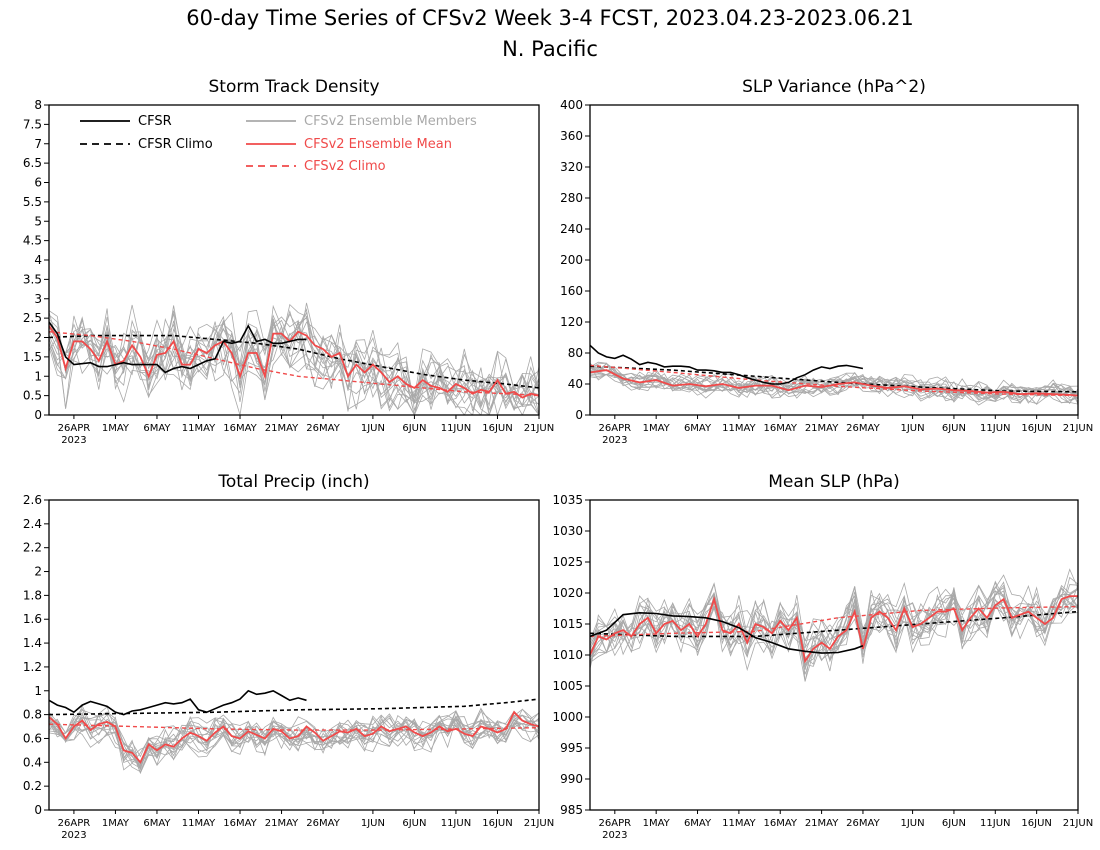  I want to click on y-tick-label: 400, so click(571, 105).